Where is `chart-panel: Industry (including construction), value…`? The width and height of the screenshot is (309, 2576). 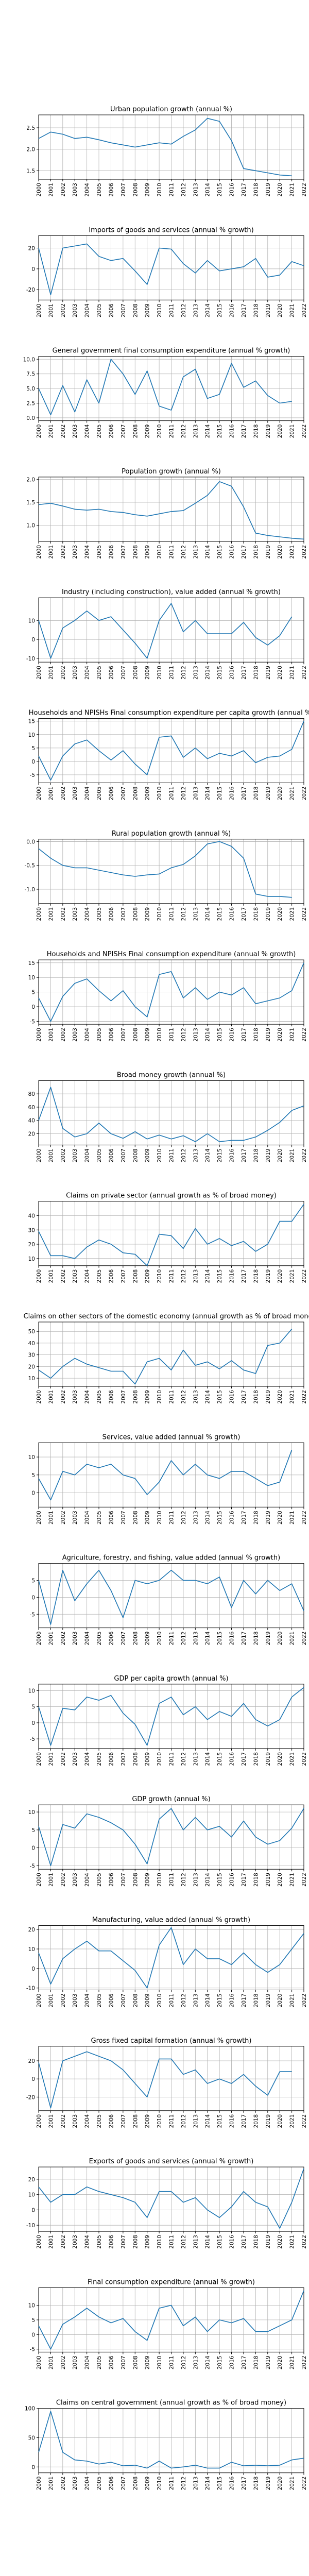
chart-panel: Industry (including construction), value… is located at coordinates (166, 634).